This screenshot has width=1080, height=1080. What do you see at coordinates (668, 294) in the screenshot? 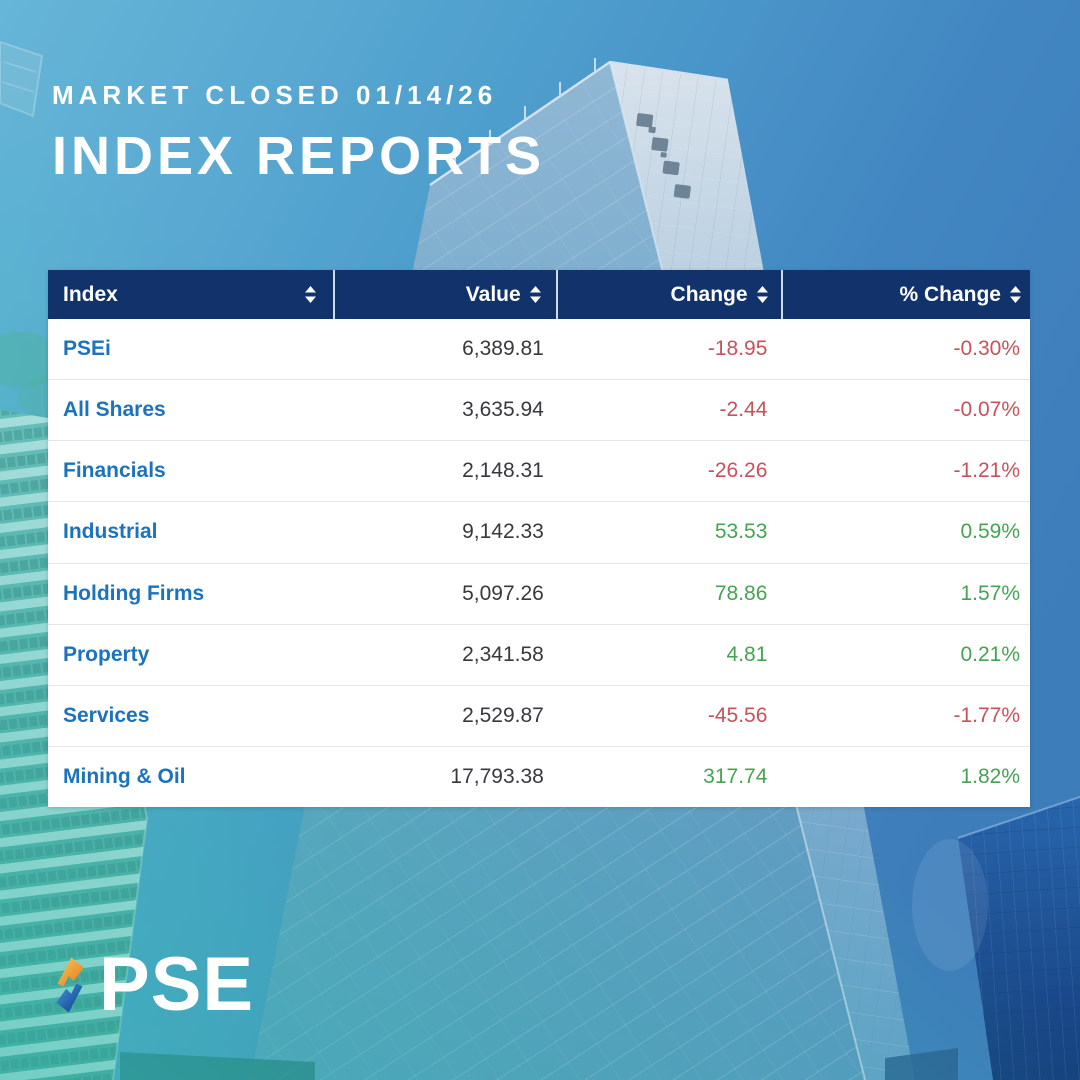
I see `column-header-change: Change` at bounding box center [668, 294].